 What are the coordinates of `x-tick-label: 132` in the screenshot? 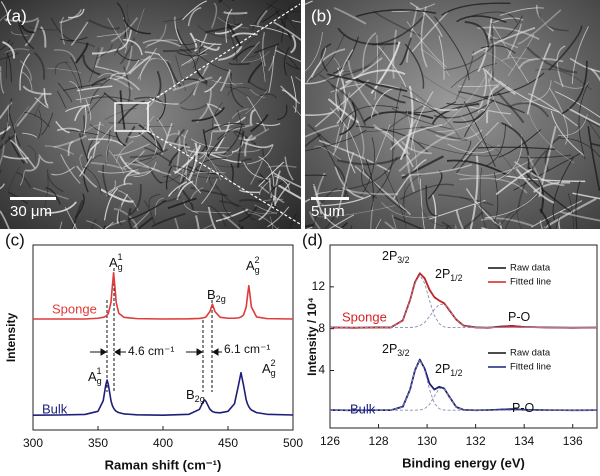 It's located at (476, 441).